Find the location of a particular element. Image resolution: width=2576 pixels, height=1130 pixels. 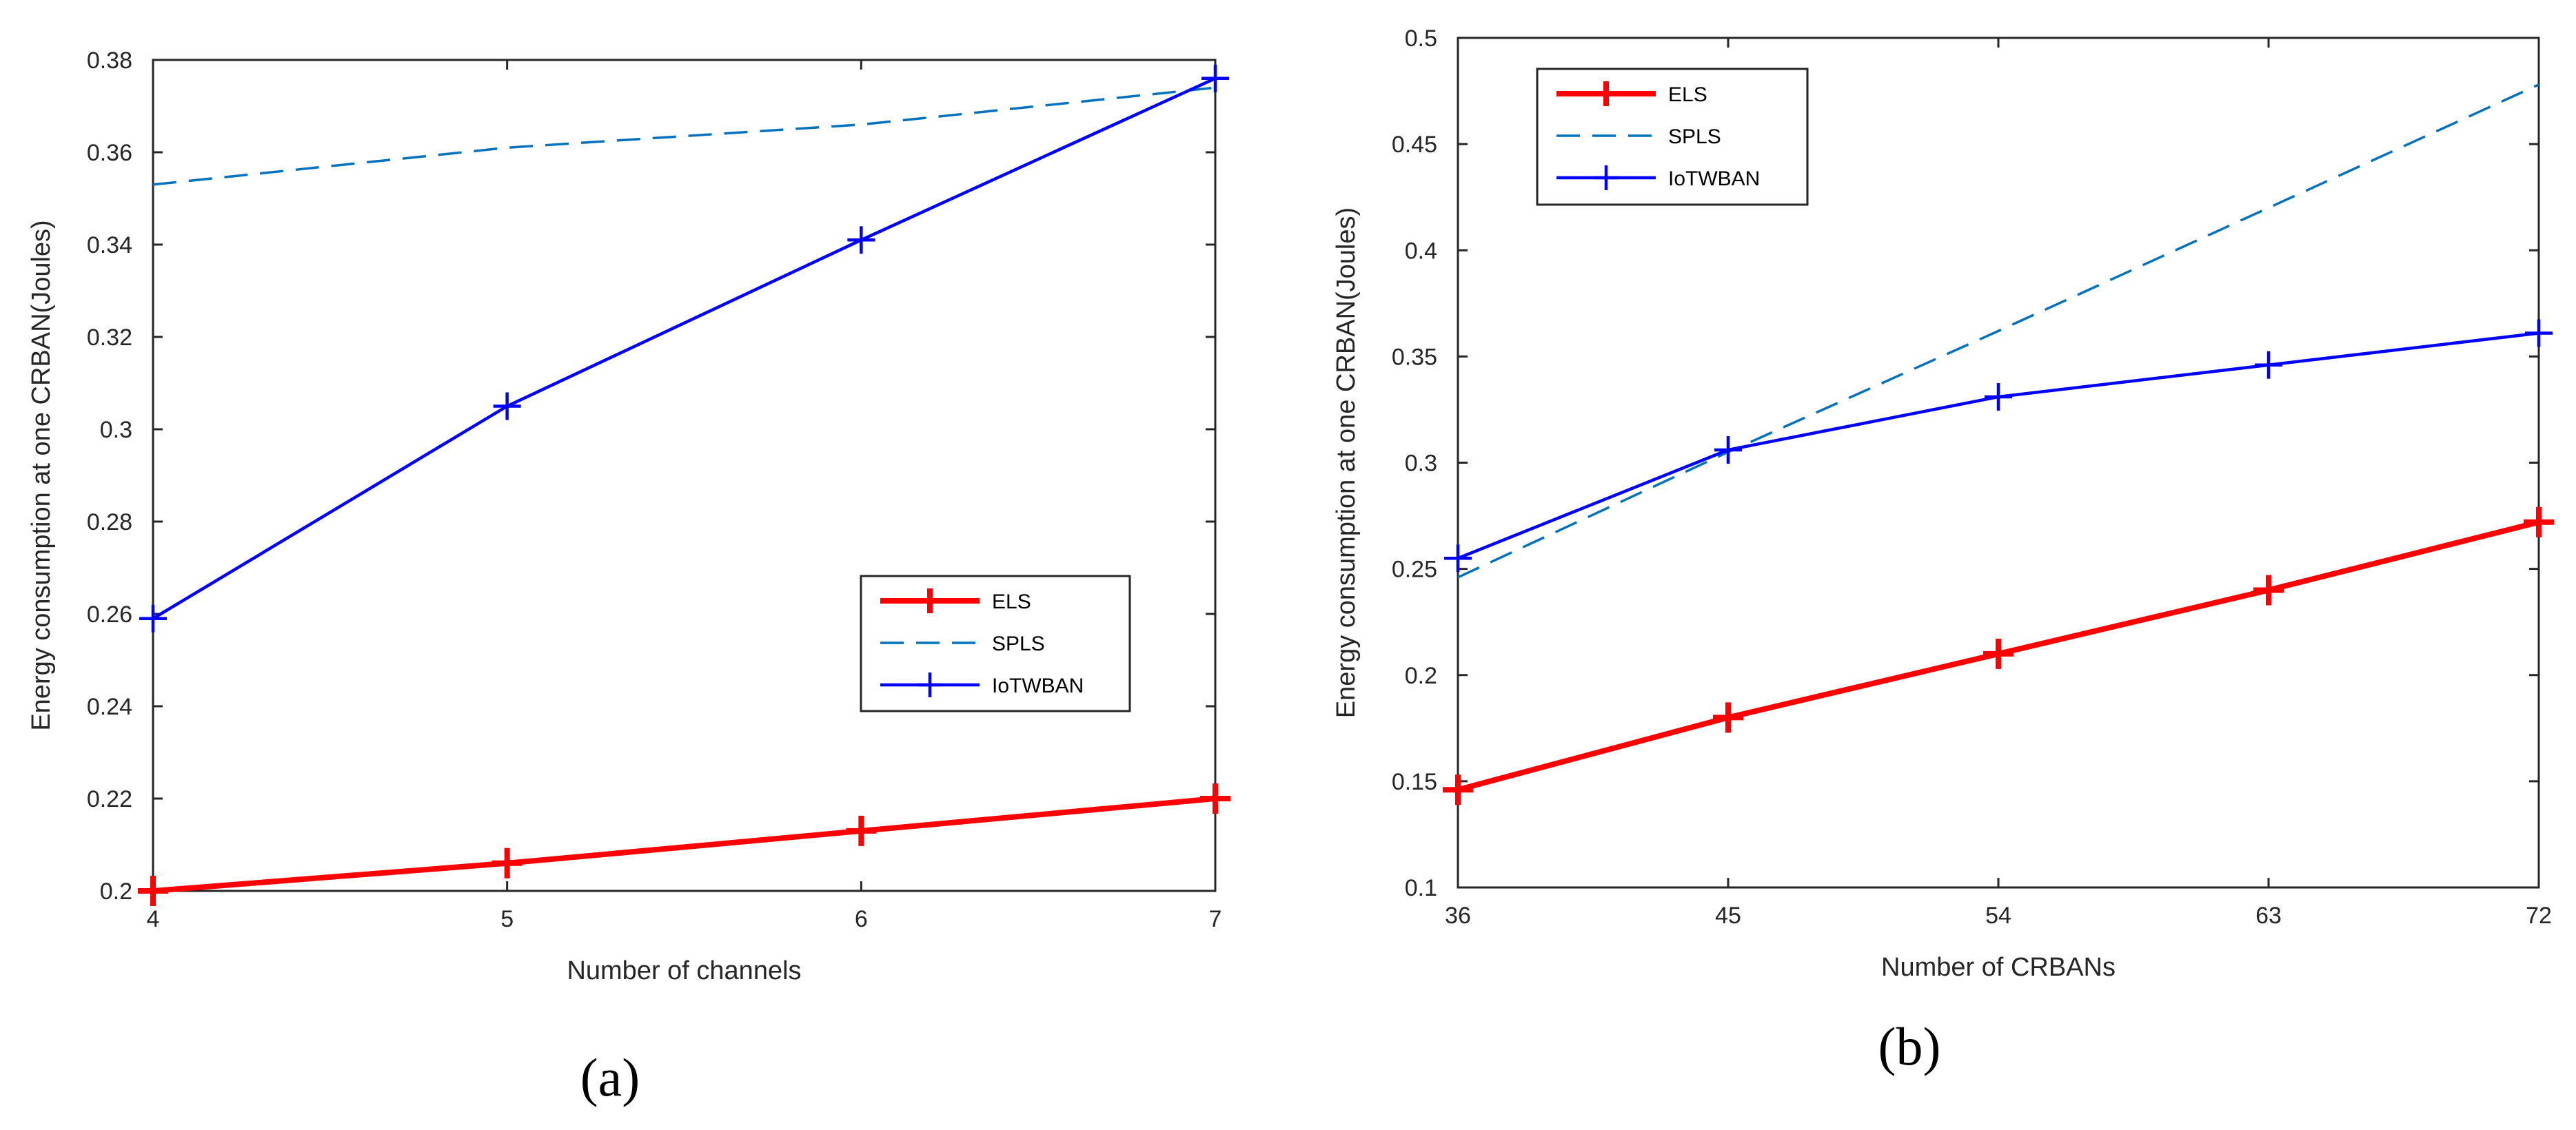

x-tick-label: 5 is located at coordinates (507, 919).